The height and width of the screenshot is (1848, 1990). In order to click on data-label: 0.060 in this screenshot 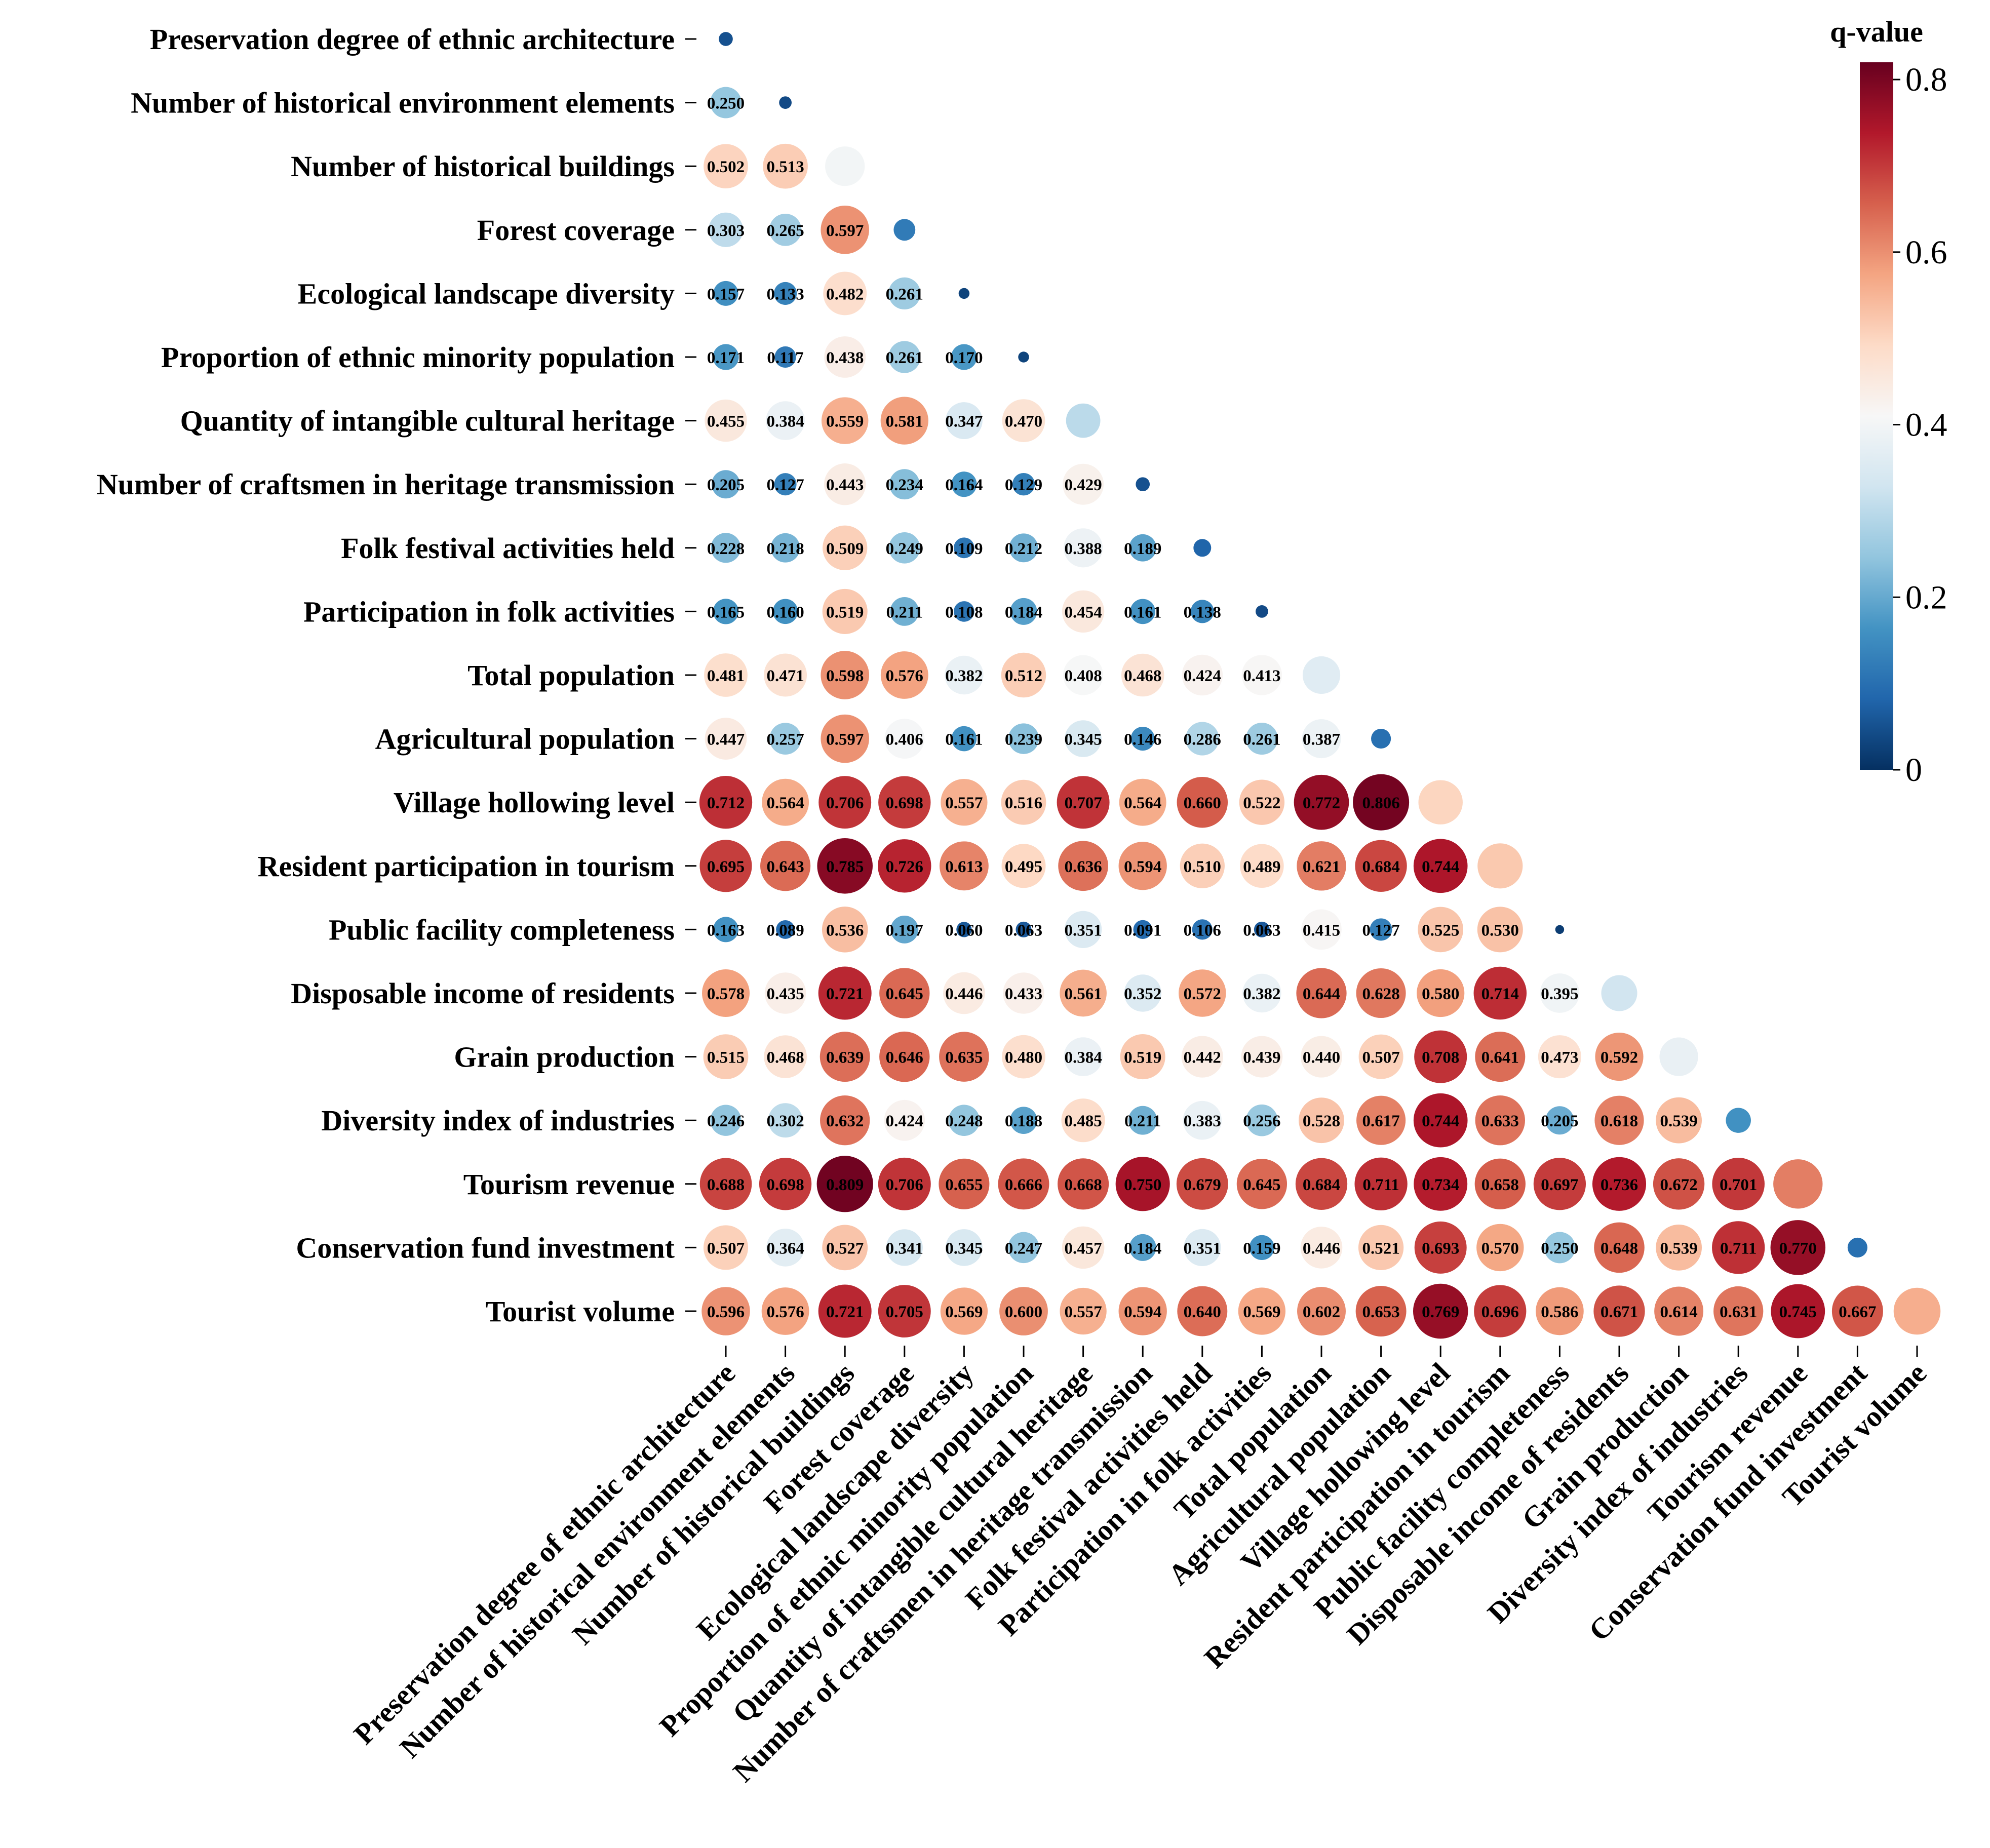, I will do `click(964, 930)`.